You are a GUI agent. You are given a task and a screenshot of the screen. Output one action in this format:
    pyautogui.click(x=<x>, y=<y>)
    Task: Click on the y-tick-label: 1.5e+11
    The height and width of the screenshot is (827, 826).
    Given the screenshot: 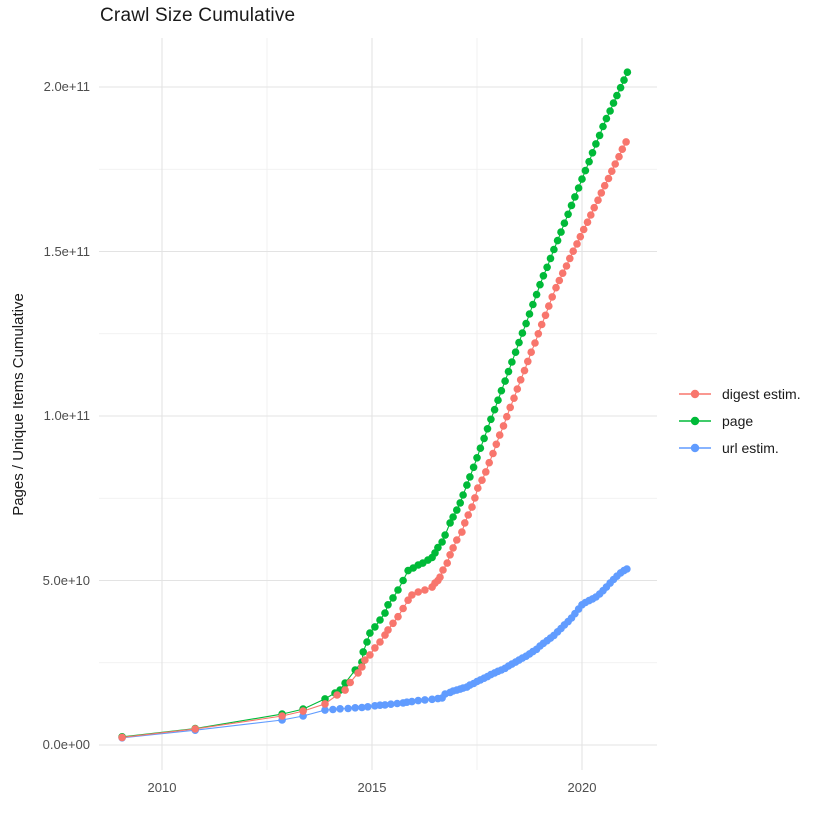 What is the action you would take?
    pyautogui.click(x=66, y=251)
    